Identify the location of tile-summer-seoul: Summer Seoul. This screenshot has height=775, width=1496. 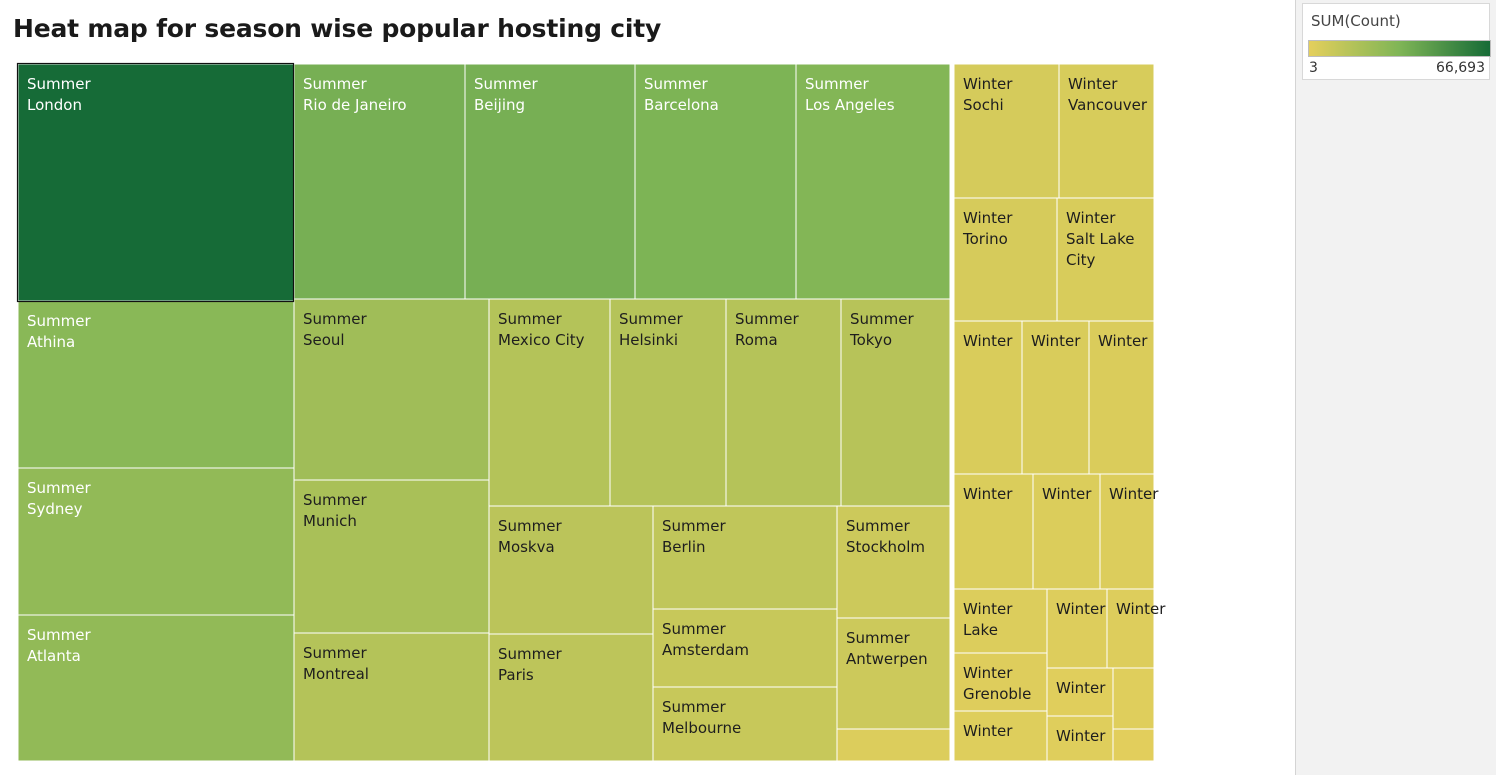
(391, 389).